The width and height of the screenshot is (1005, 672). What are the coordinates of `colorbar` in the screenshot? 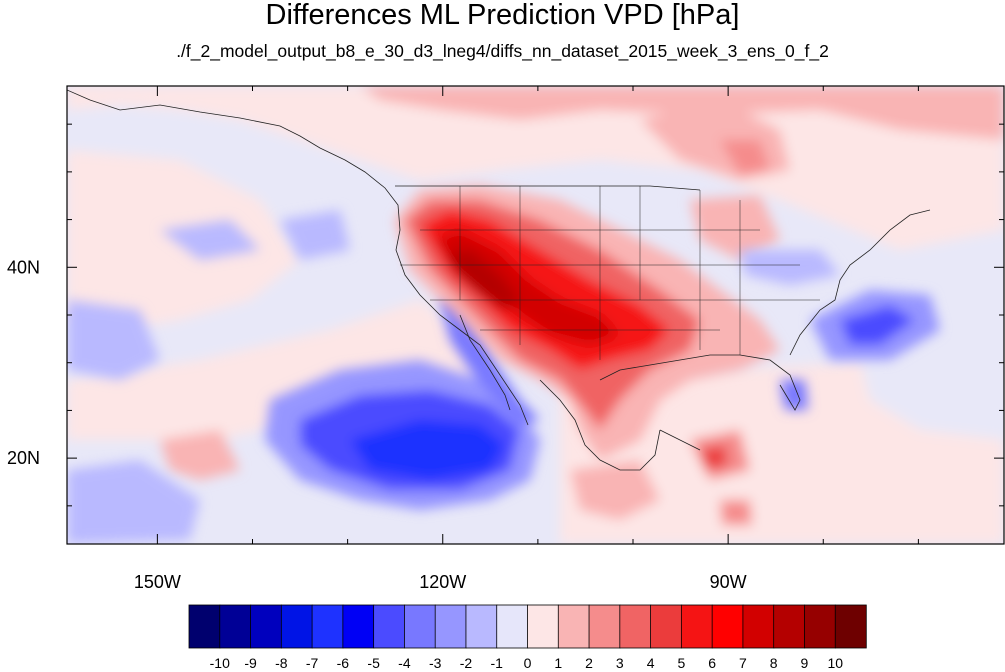 It's located at (527, 626).